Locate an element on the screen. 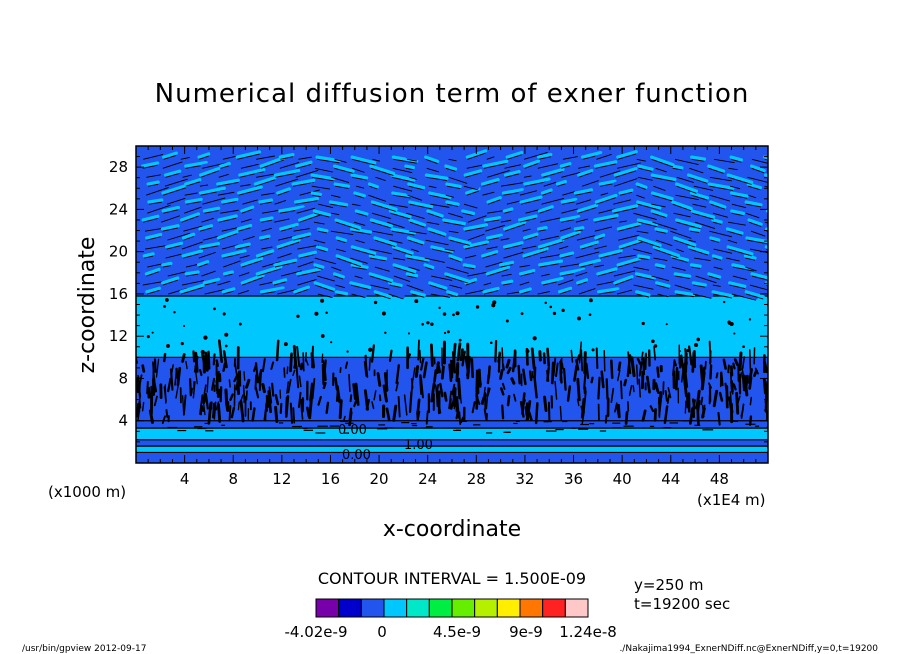 The image size is (904, 654). x-tick-label: 12 is located at coordinates (281, 479).